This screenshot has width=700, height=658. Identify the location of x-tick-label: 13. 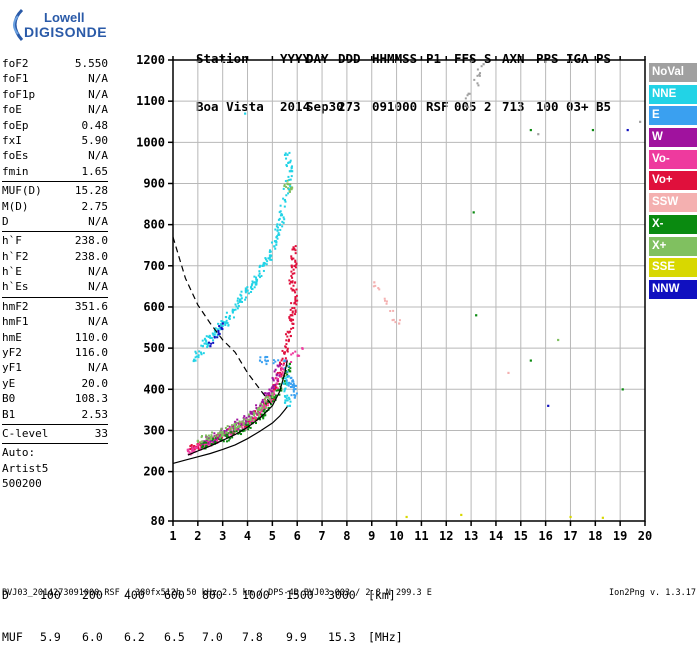
(471, 536).